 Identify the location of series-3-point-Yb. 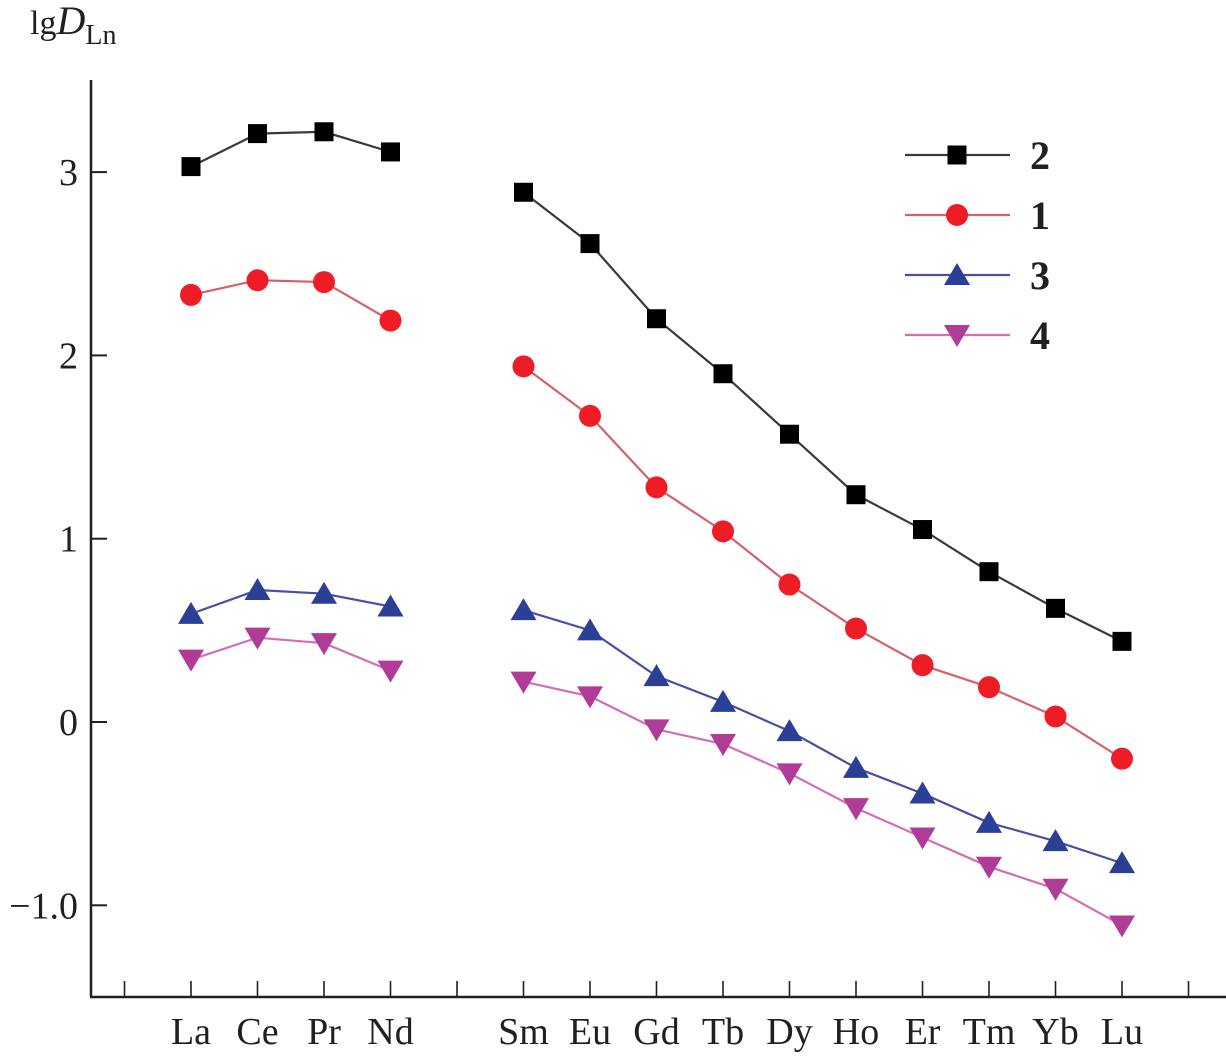
(1055, 840).